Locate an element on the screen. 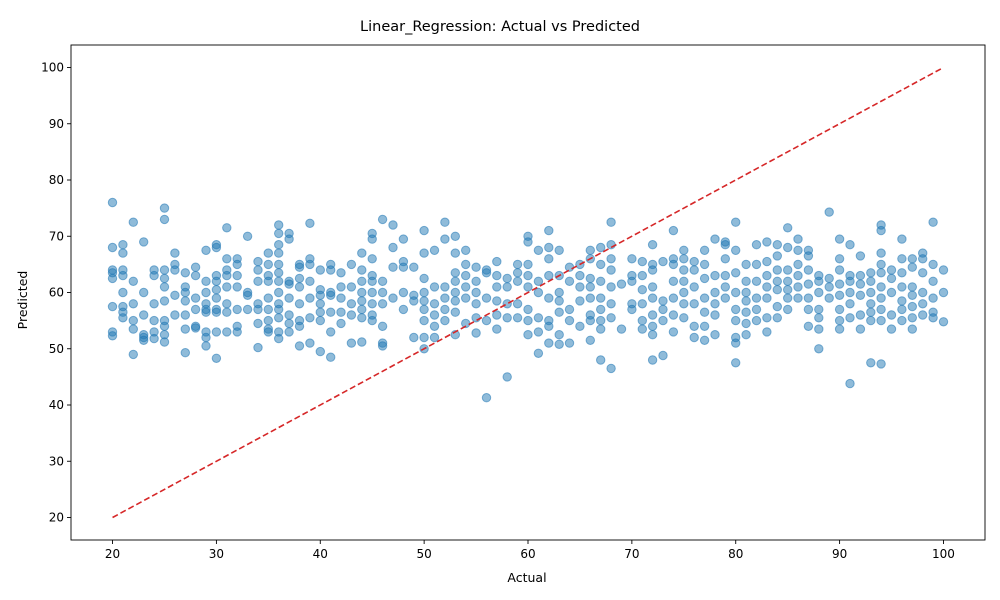  x-tick-label: 90 is located at coordinates (839, 554).